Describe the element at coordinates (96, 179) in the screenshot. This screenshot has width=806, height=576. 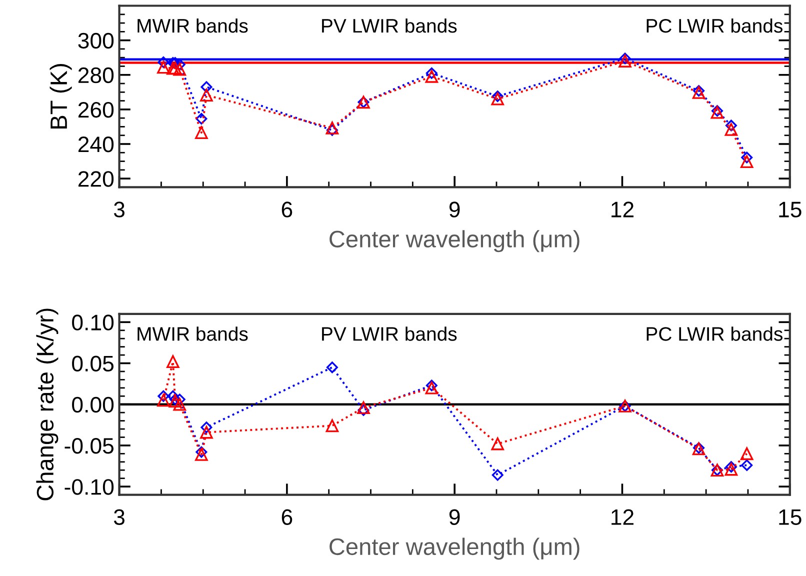
I see `y-tick-label: 220` at that location.